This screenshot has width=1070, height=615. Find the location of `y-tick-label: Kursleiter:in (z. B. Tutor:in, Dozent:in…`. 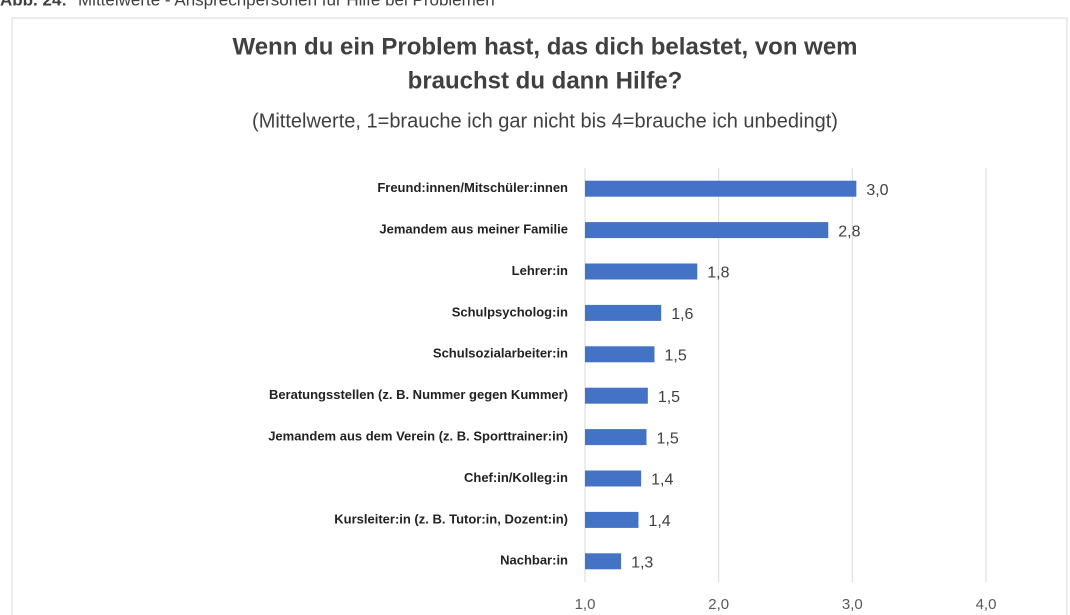

y-tick-label: Kursleiter:in (z. B. Tutor:in, Dozent:in… is located at coordinates (451, 518).